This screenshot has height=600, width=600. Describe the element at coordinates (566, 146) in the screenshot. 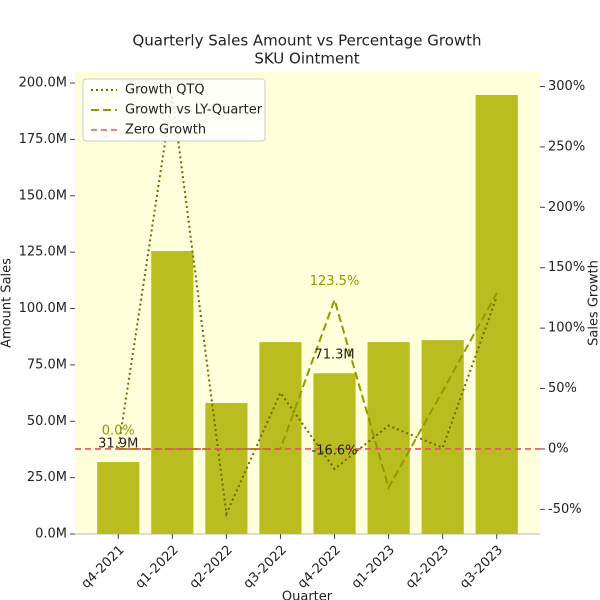

I see `y2-tick-label: 250%` at that location.